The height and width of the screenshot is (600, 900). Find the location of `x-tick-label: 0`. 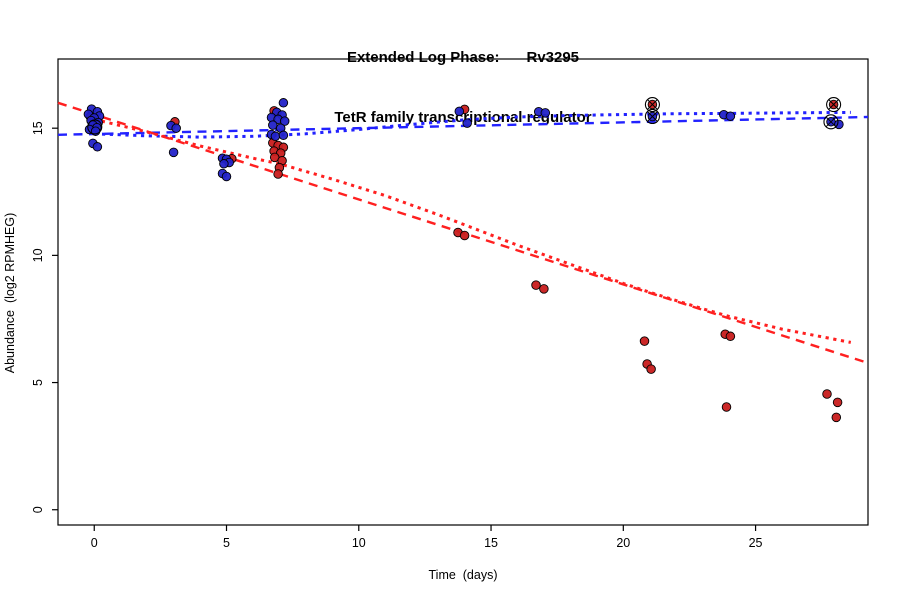

x-tick-label: 0 is located at coordinates (94, 543).